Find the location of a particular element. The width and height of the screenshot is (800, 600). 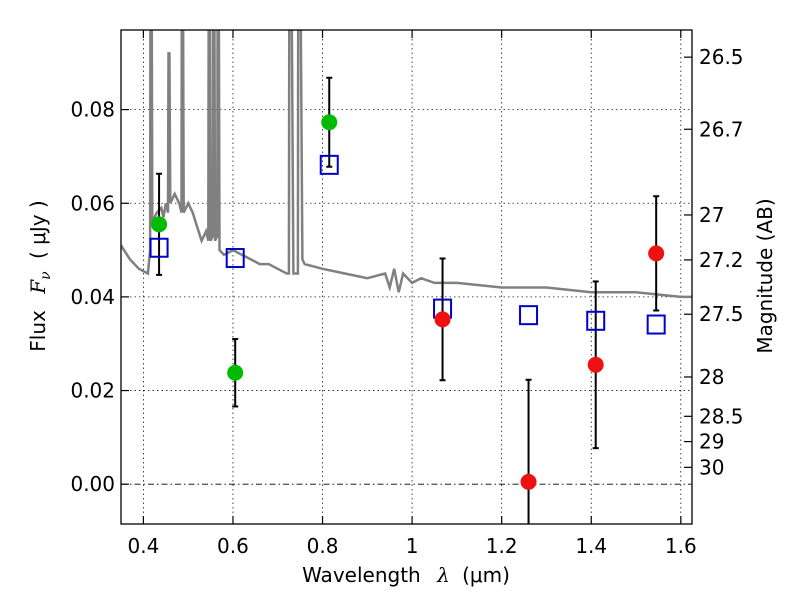

y-tick-label: 0.00 is located at coordinates (92, 484).